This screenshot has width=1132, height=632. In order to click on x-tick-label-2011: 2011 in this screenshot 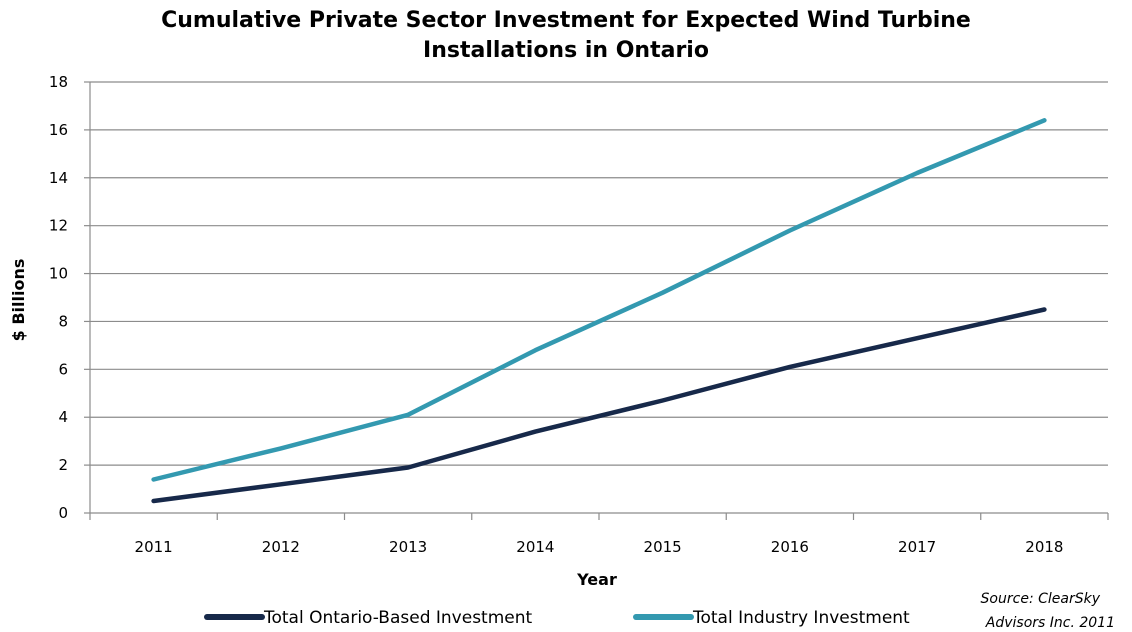, I will do `click(154, 547)`.